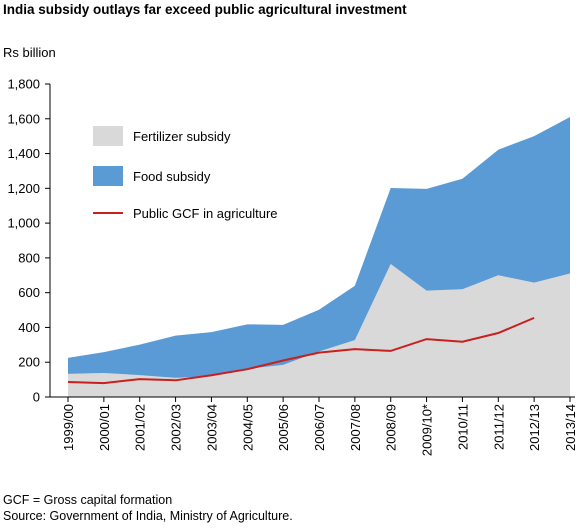 This screenshot has height=529, width=587. I want to click on x-tick-label: 2006/07, so click(319, 427).